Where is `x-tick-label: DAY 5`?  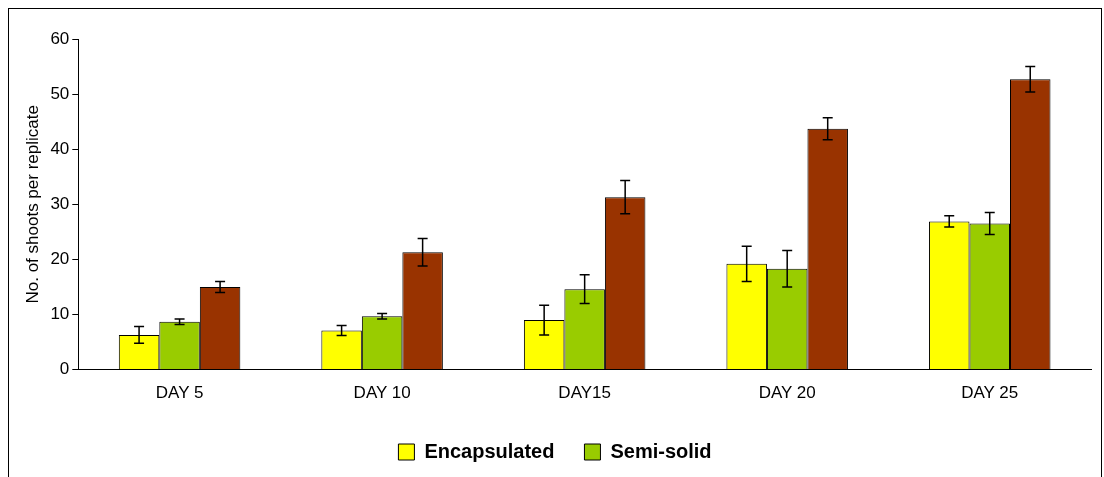
x-tick-label: DAY 5 is located at coordinates (179, 393).